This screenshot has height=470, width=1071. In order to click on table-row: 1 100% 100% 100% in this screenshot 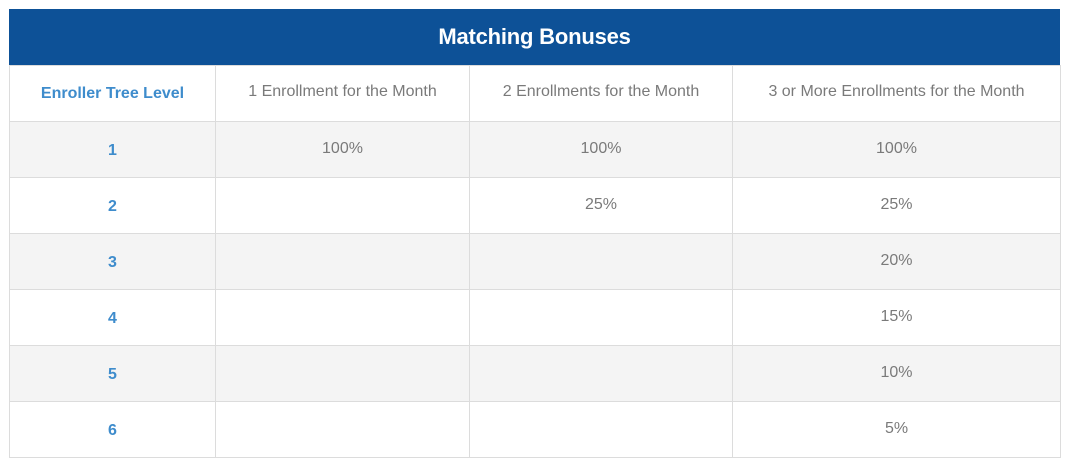, I will do `click(535, 149)`.